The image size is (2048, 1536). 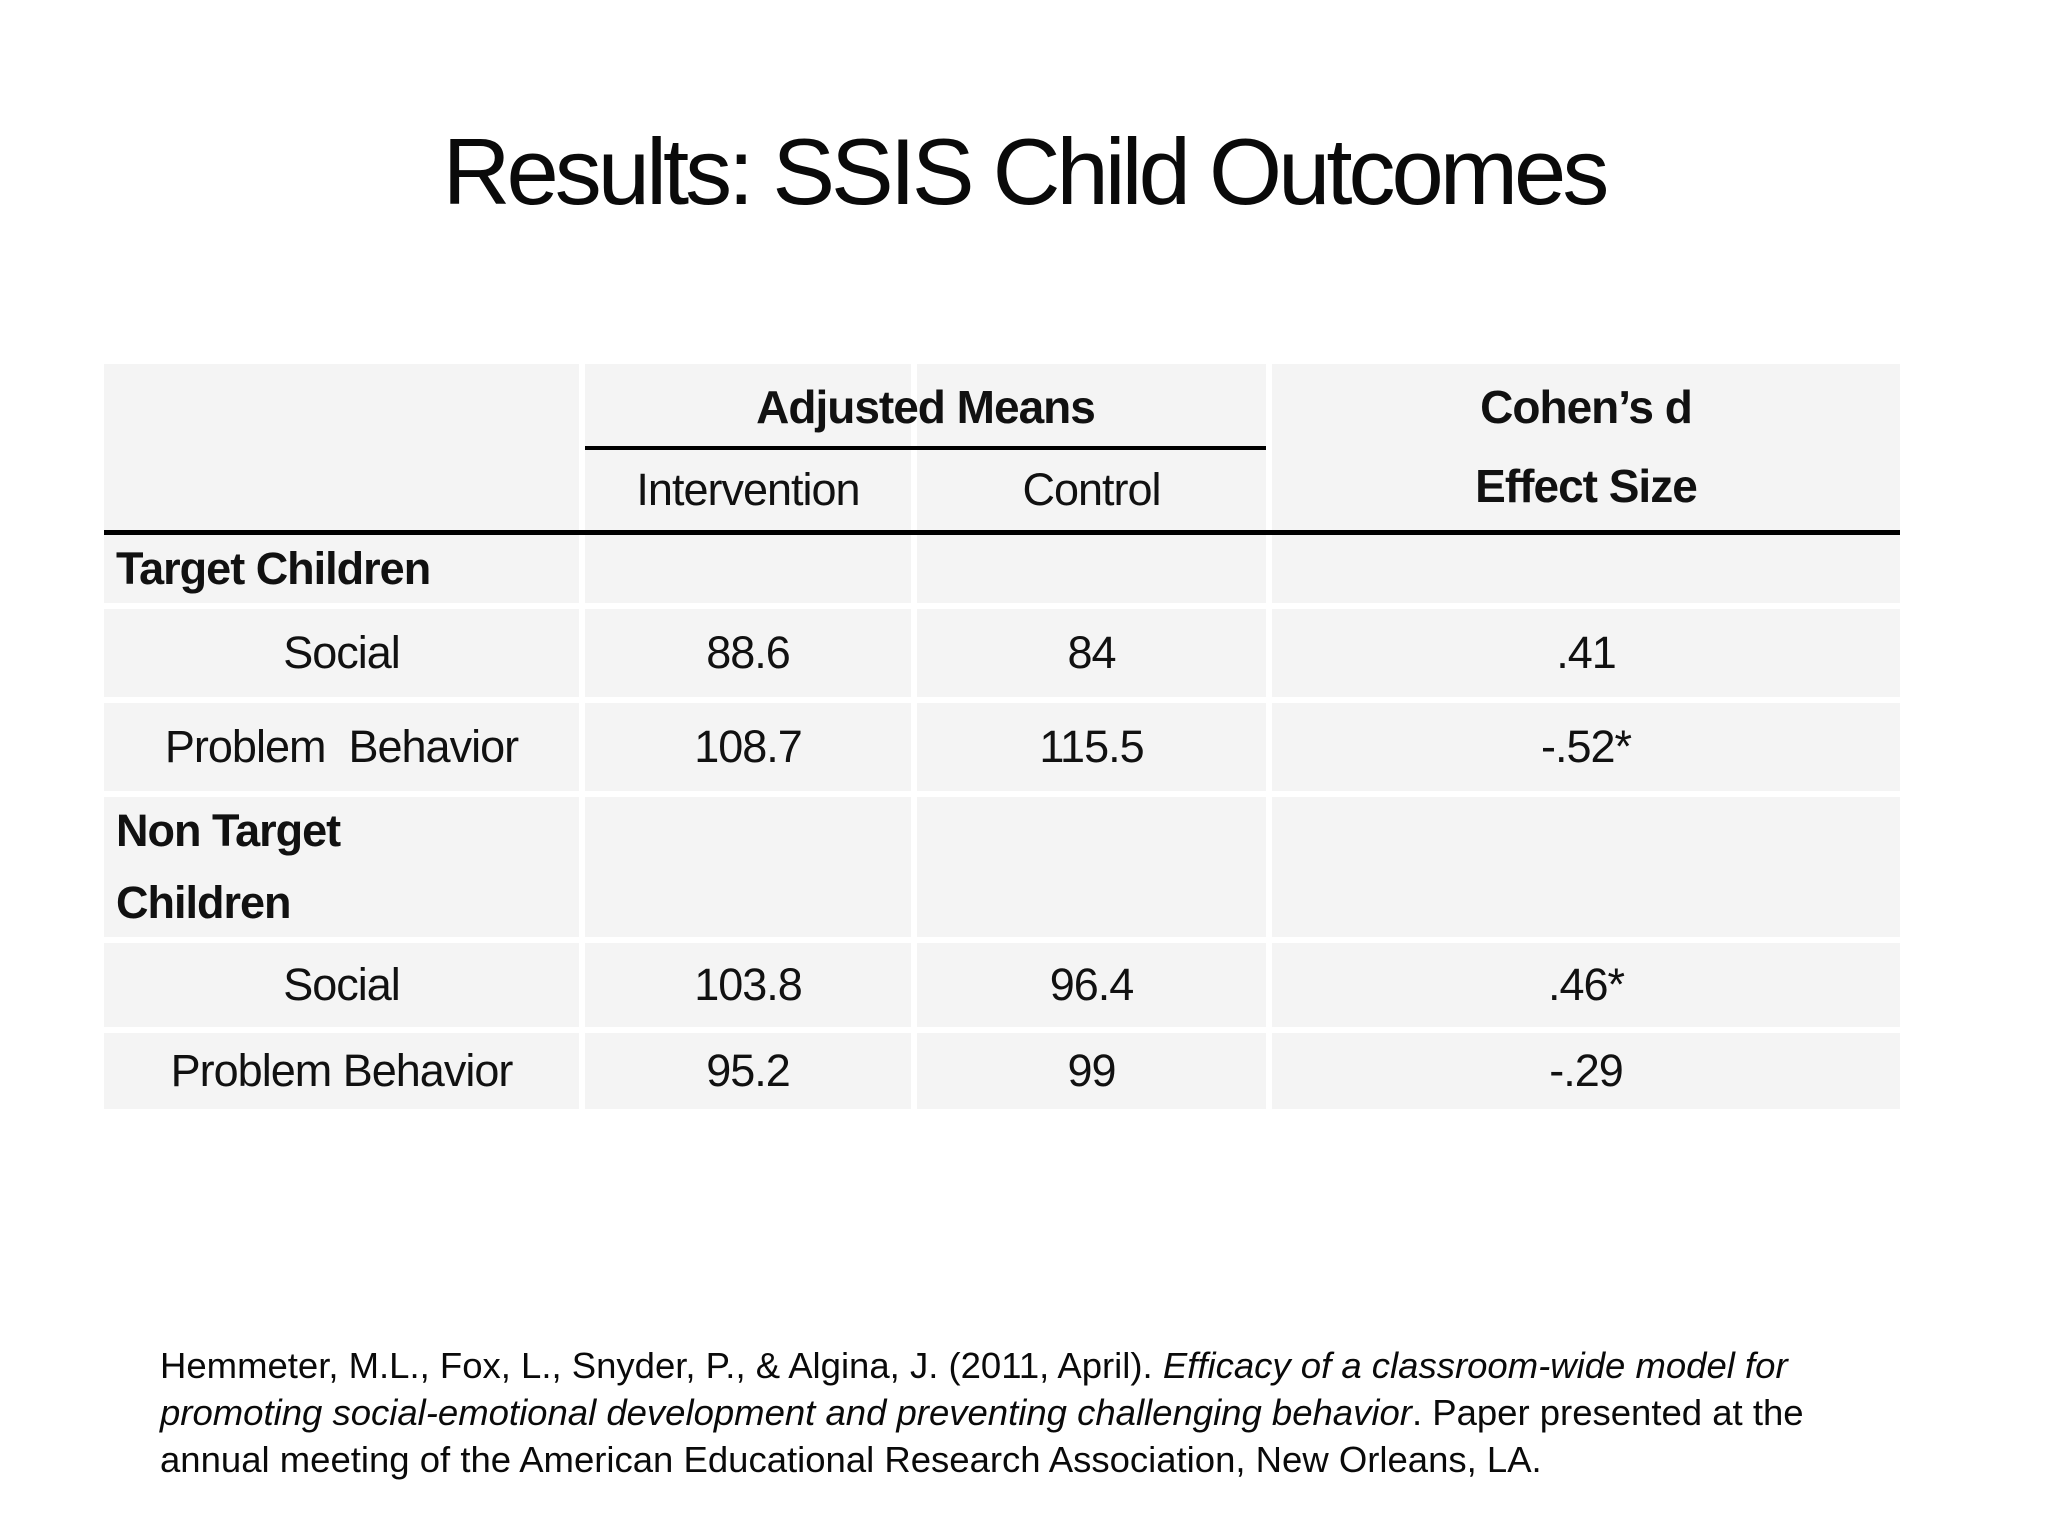 What do you see at coordinates (1091, 750) in the screenshot?
I see `control-value: 115.5` at bounding box center [1091, 750].